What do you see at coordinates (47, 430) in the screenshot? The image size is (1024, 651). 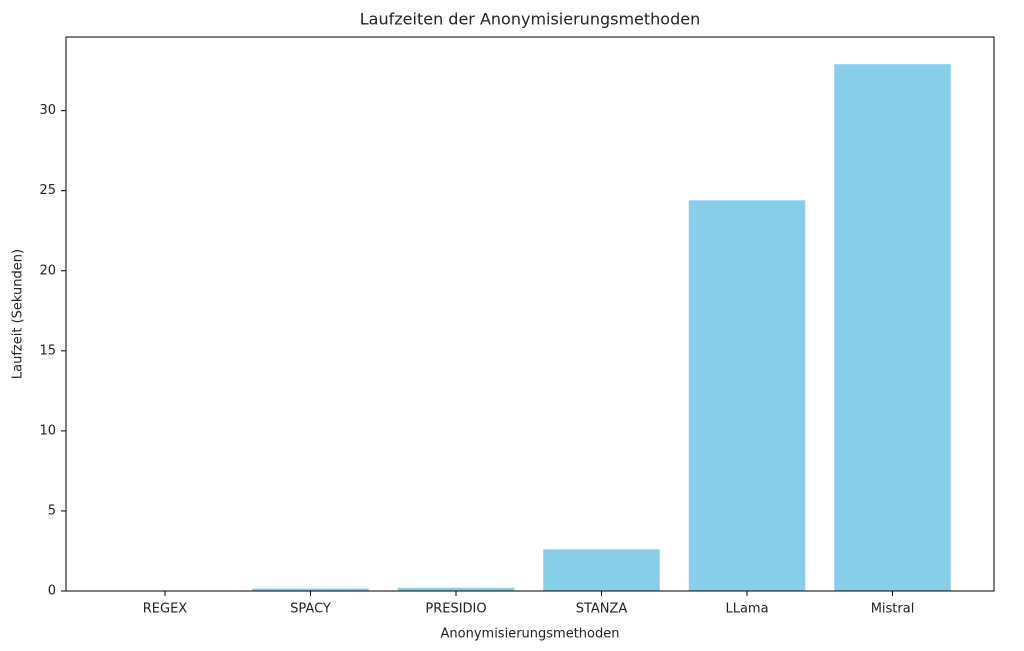 I see `y-tick-label: 10` at bounding box center [47, 430].